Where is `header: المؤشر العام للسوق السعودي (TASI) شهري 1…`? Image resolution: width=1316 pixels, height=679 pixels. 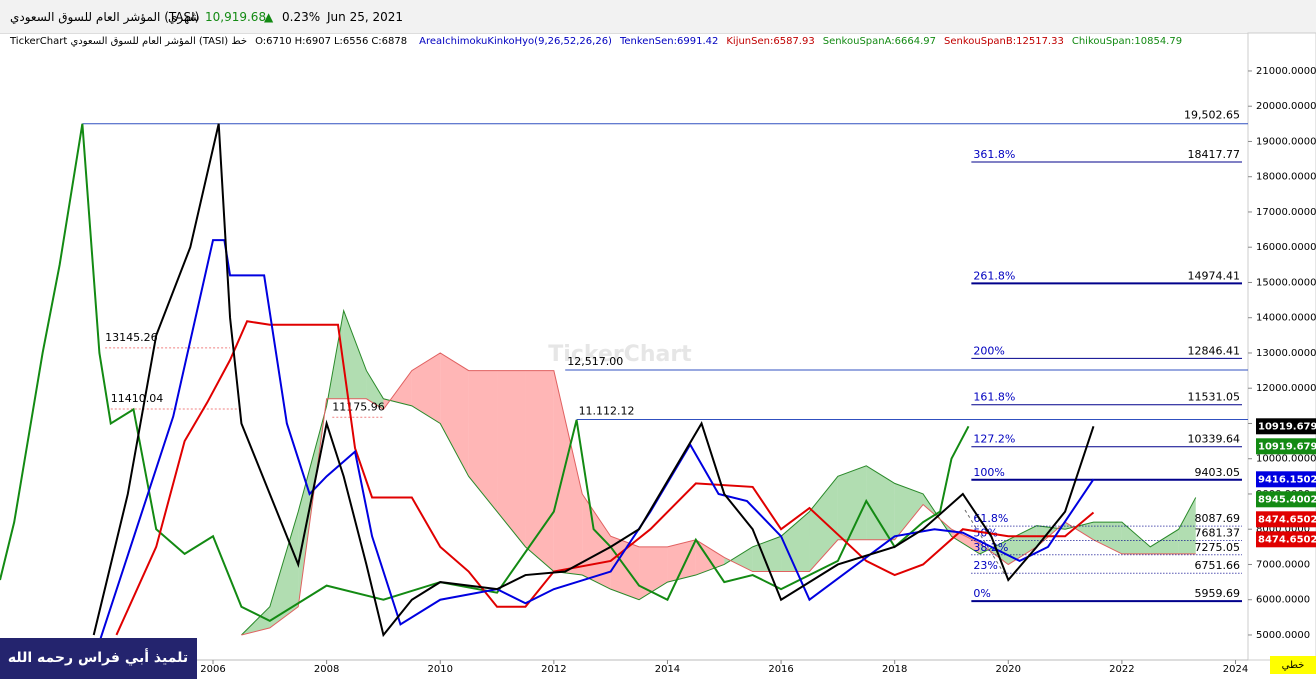 header: المؤشر العام للسوق السعودي (TASI) شهري 1… is located at coordinates (658, 17).